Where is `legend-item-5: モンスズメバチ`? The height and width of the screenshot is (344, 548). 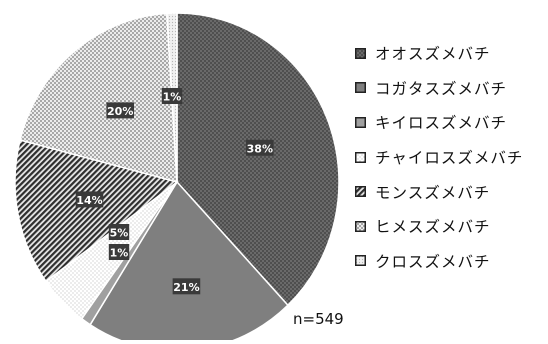 legend-item-5: モンスズメバチ is located at coordinates (450, 191).